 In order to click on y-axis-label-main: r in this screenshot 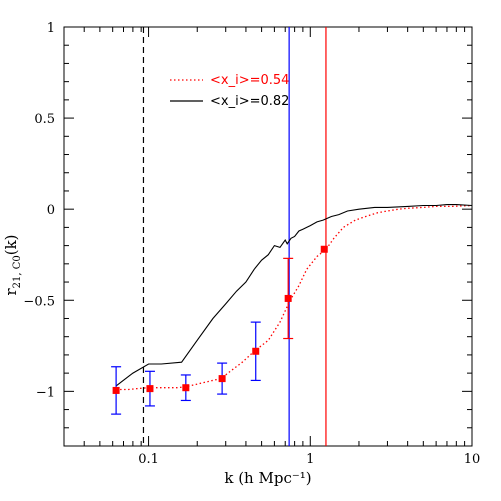, I will do `click(11, 292)`.